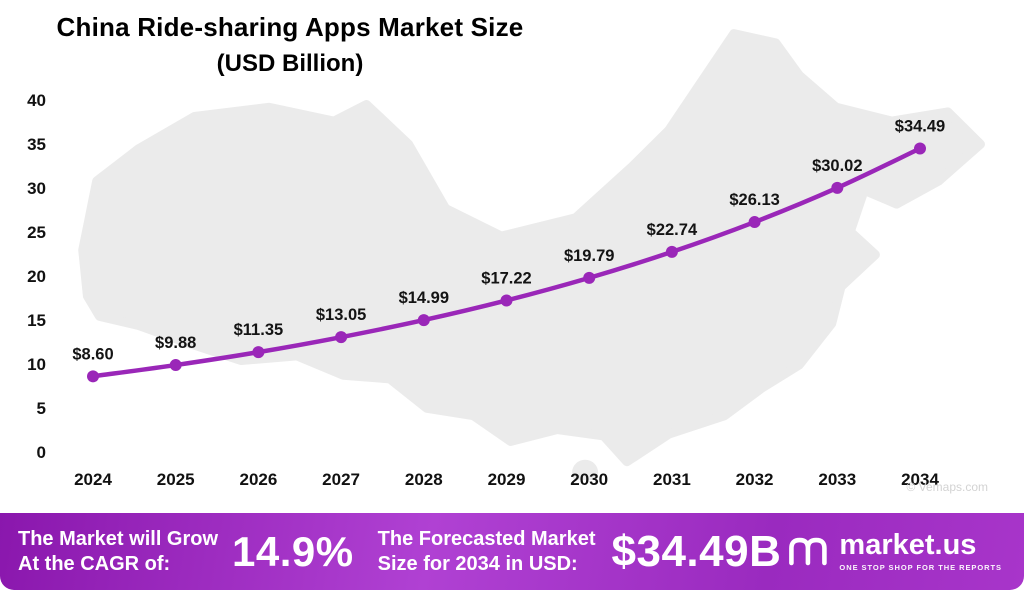 Image resolution: width=1024 pixels, height=590 pixels. I want to click on cagr-value: 14.9%, so click(293, 551).